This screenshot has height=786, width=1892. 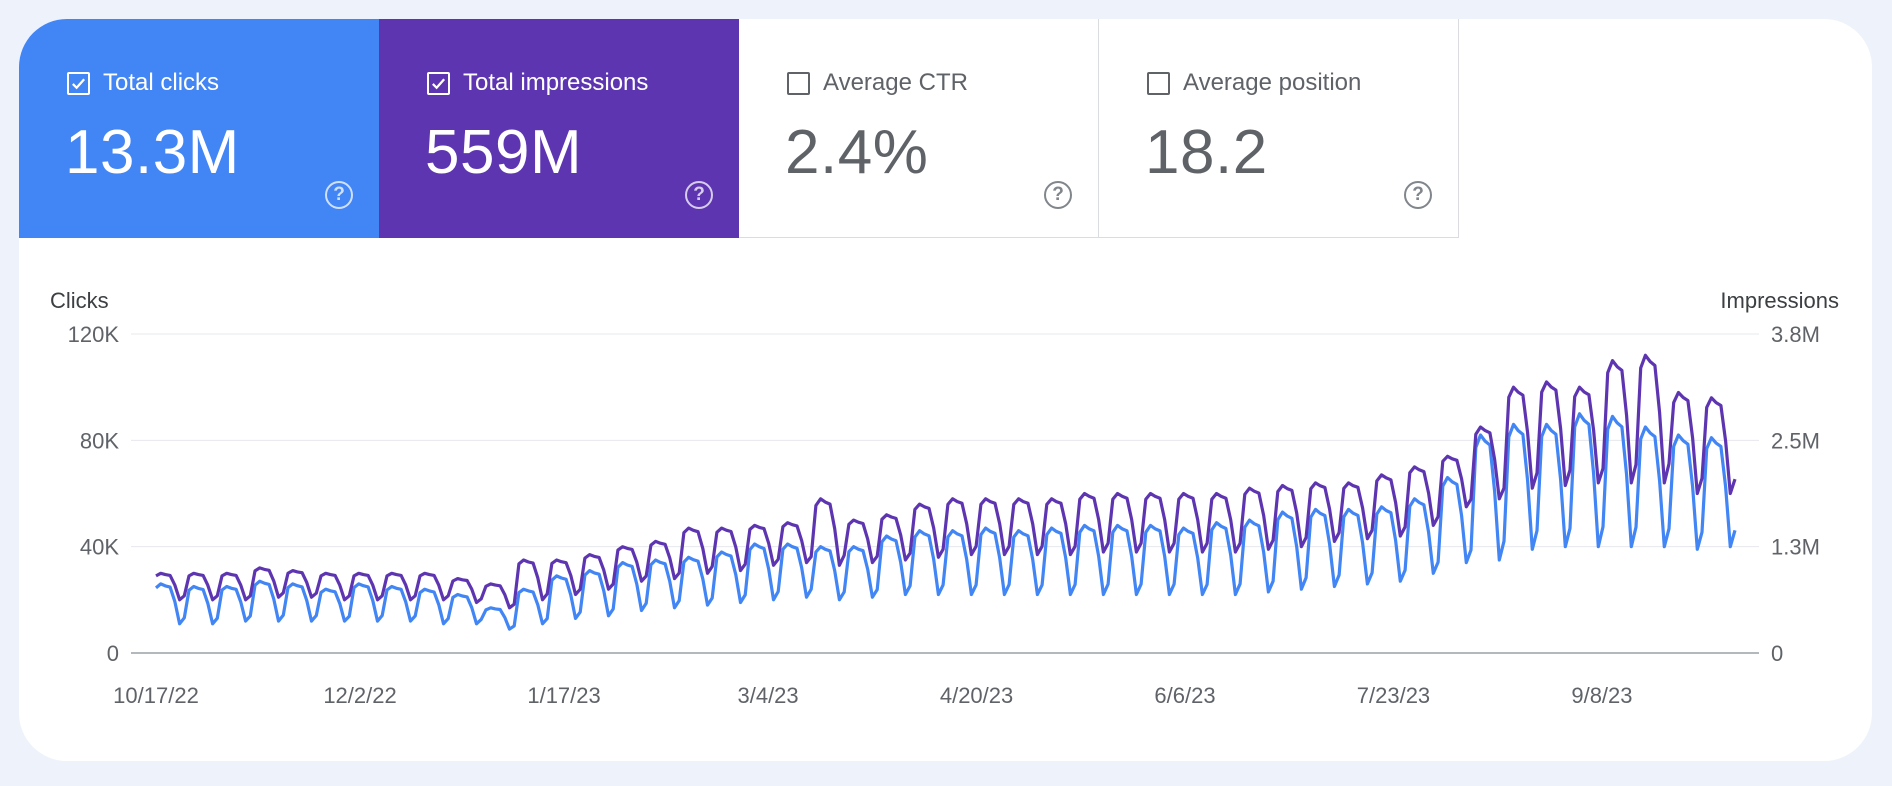 What do you see at coordinates (767, 695) in the screenshot?
I see `x-tick-label: 3/4/23` at bounding box center [767, 695].